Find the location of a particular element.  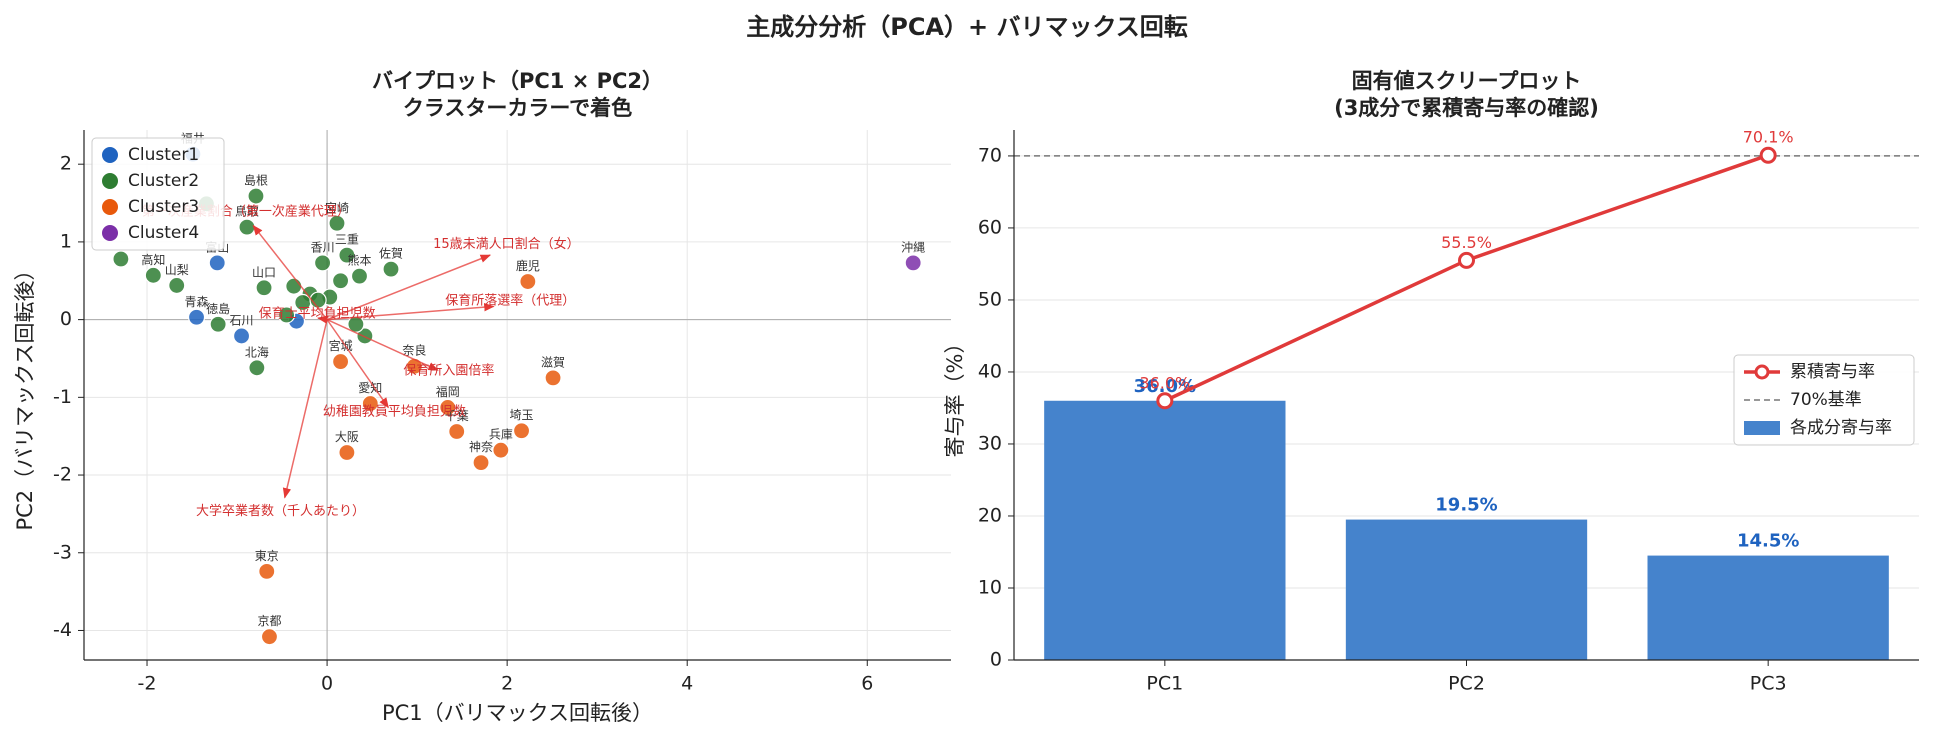

point-label: 沖縄 is located at coordinates (913, 246).